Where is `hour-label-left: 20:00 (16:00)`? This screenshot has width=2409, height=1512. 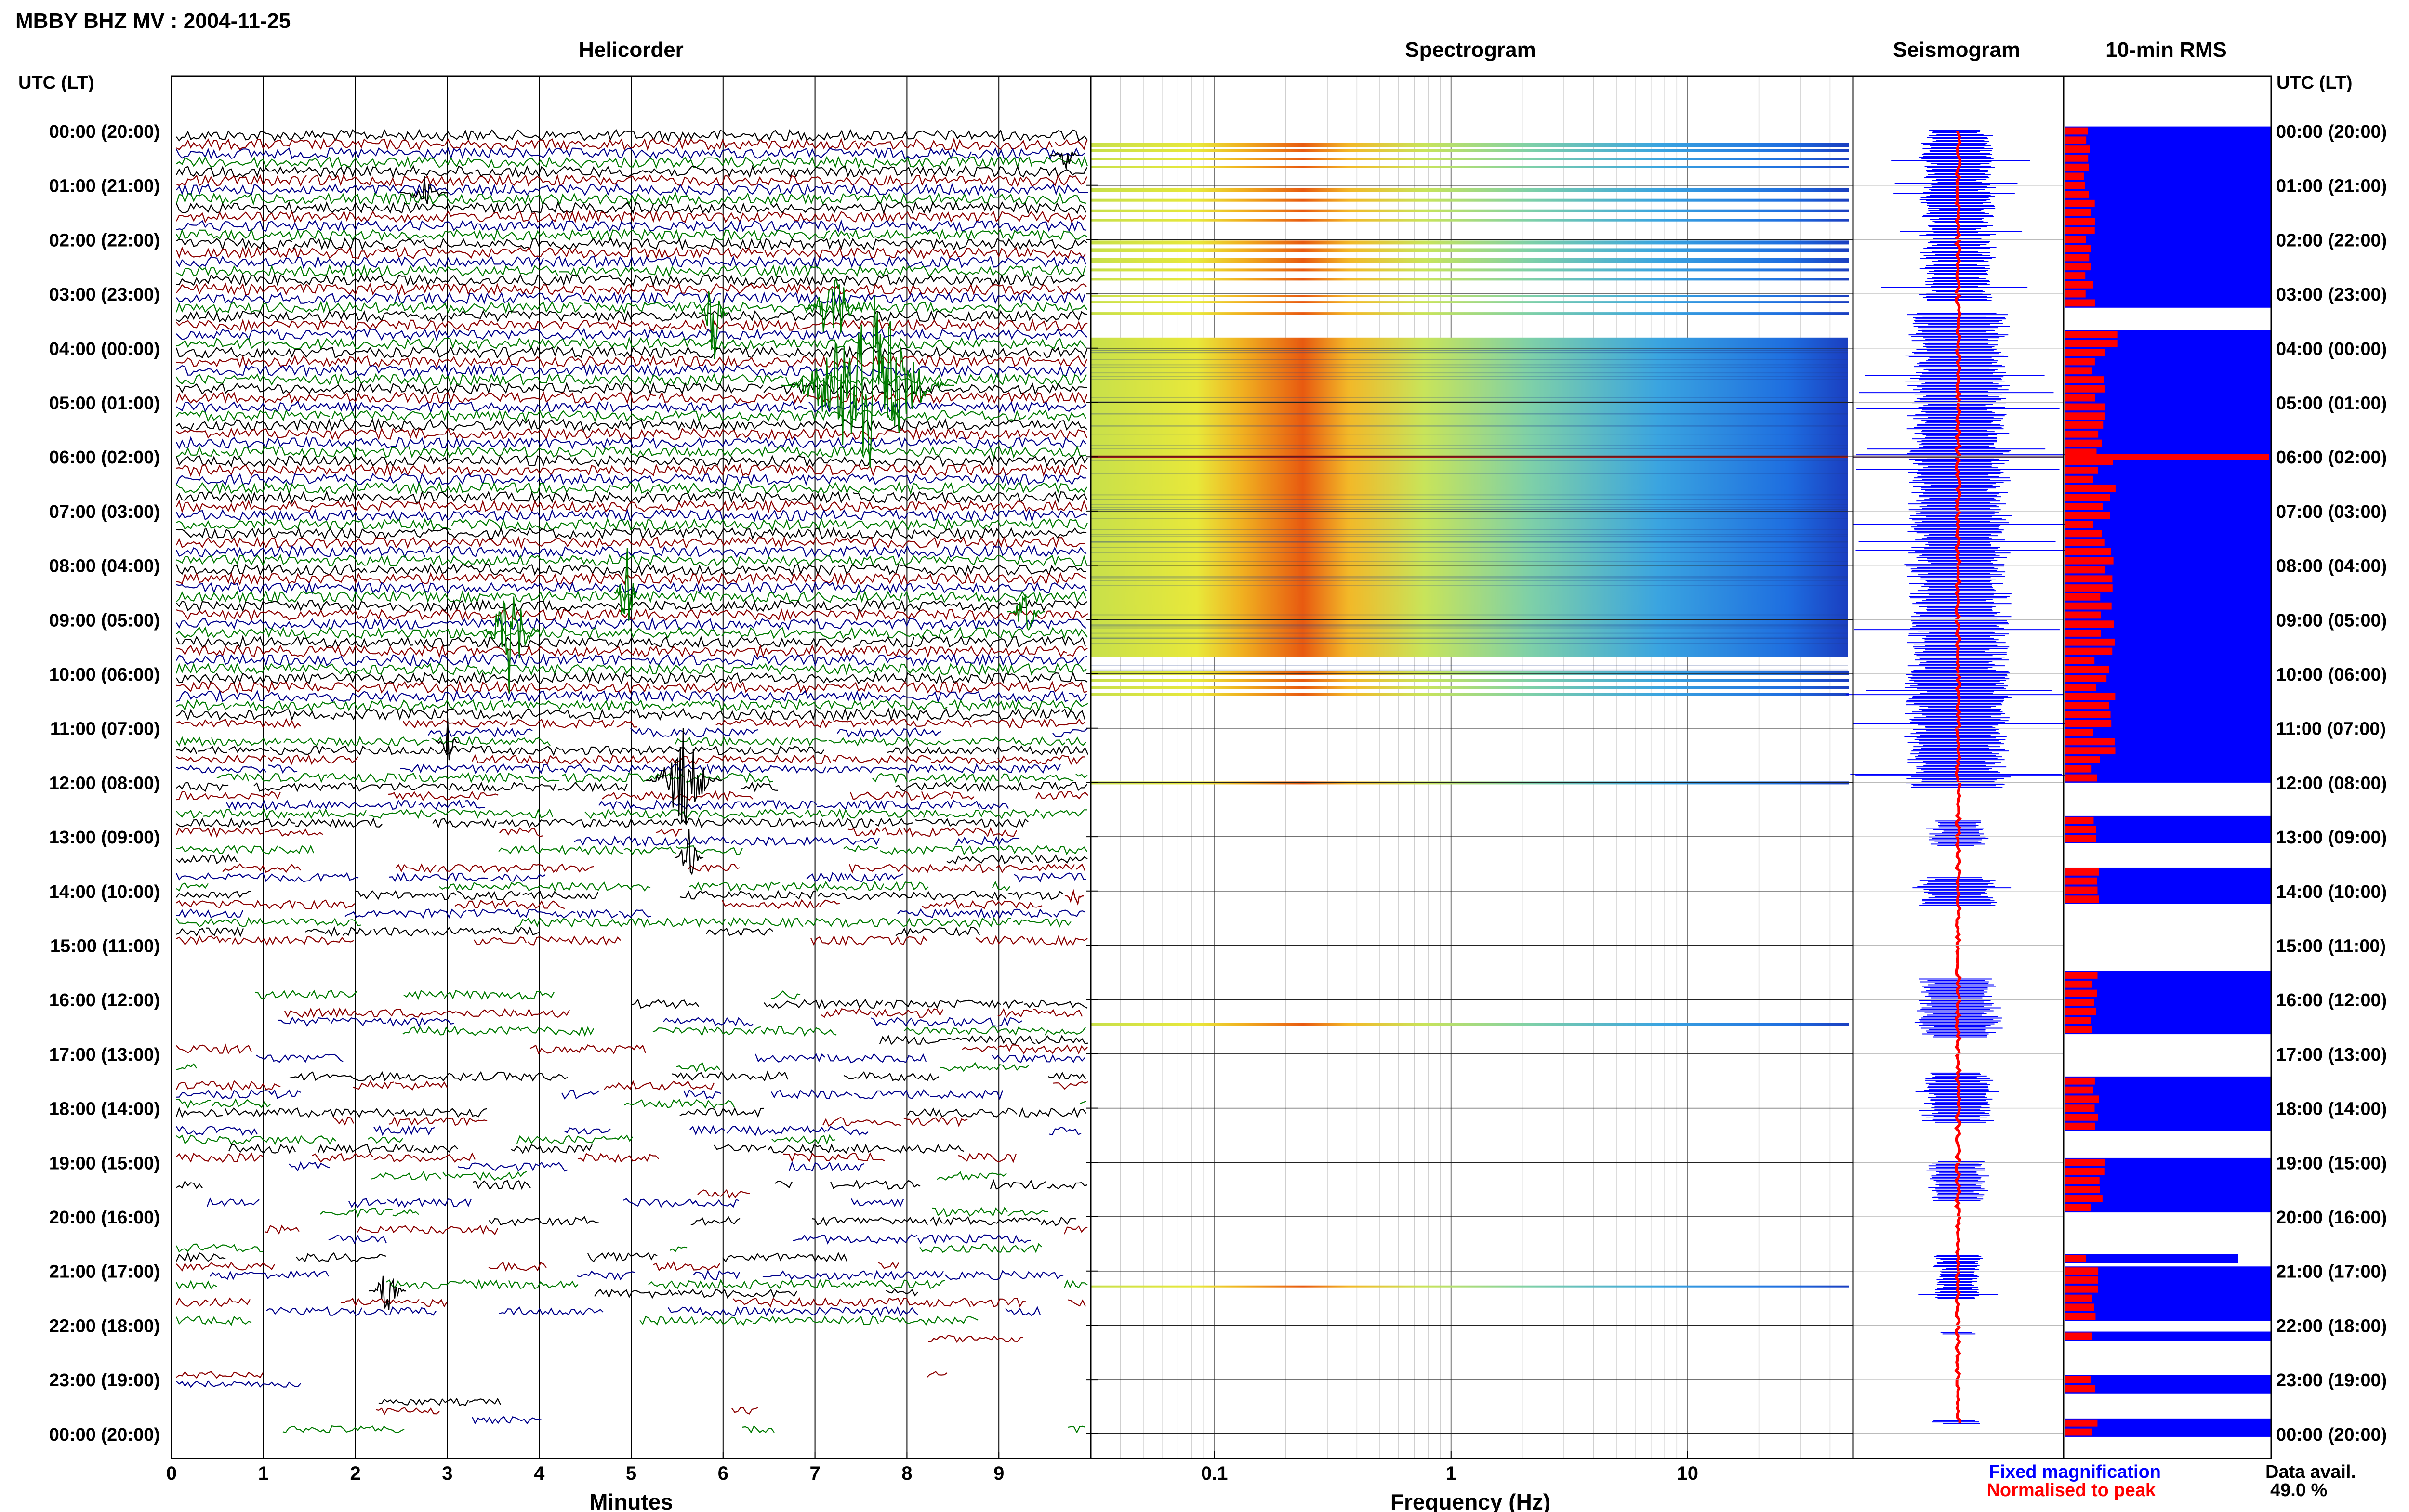
hour-label-left: 20:00 (16:00) is located at coordinates (104, 1218).